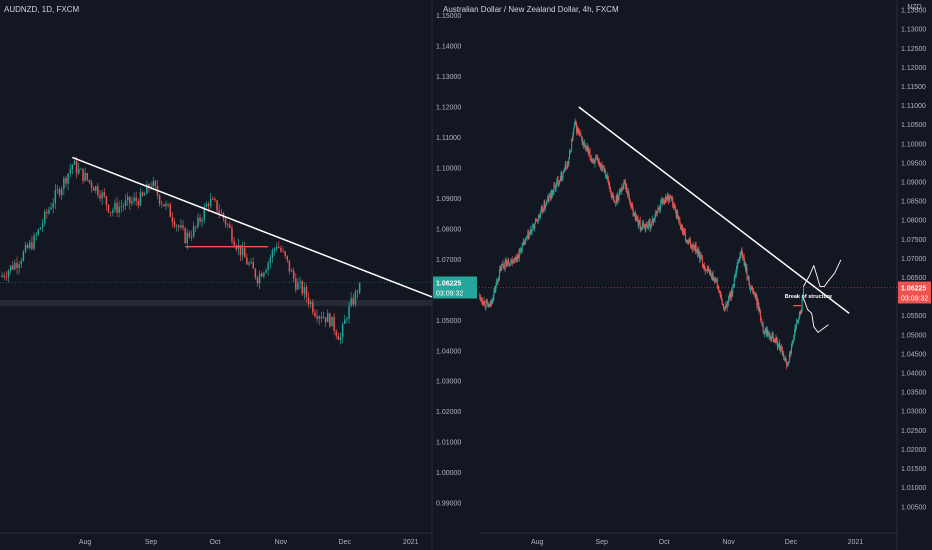  Describe the element at coordinates (448, 443) in the screenshot. I see `left-y-tick-label: 1.01000` at that location.